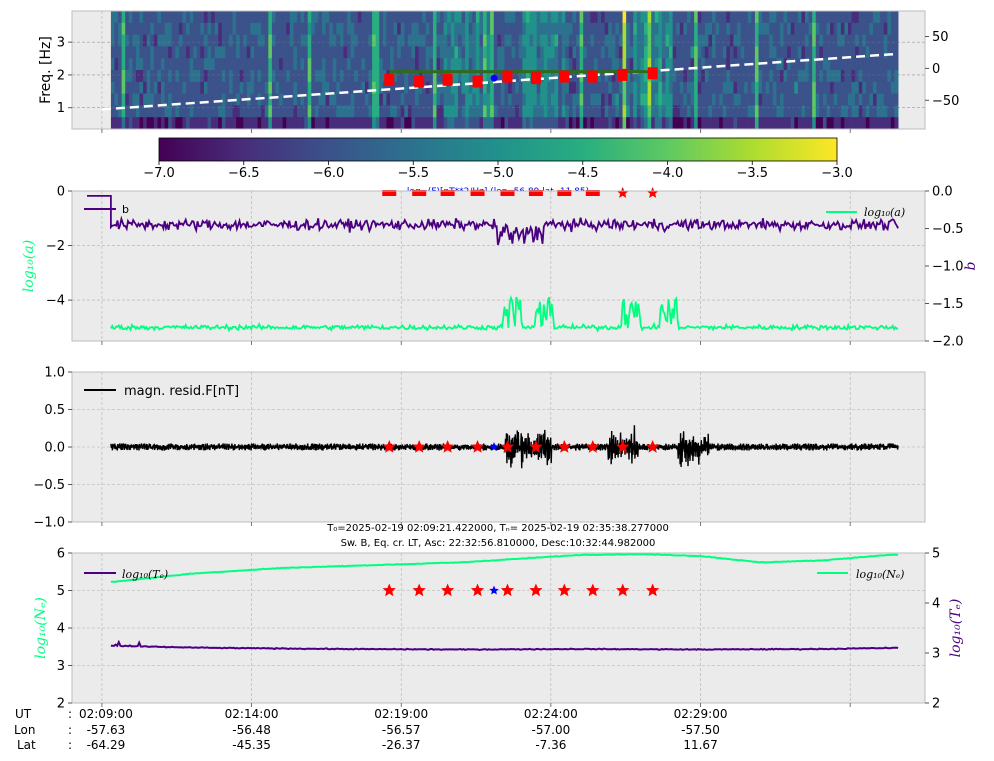 The width and height of the screenshot is (994, 761). Describe the element at coordinates (181, 391) in the screenshot. I see `magnetic-residual-legend-label: magn. resid.F[nT]` at that location.